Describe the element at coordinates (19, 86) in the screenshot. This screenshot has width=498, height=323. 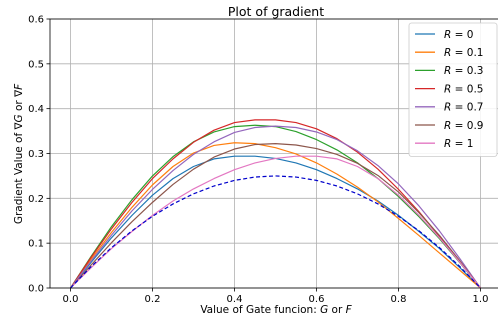
I see `y-axis-label-part: F` at that location.